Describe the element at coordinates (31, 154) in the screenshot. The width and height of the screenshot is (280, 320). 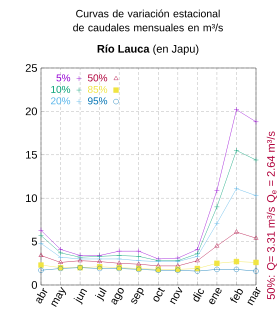
I see `y-tick-label: 15` at that location.